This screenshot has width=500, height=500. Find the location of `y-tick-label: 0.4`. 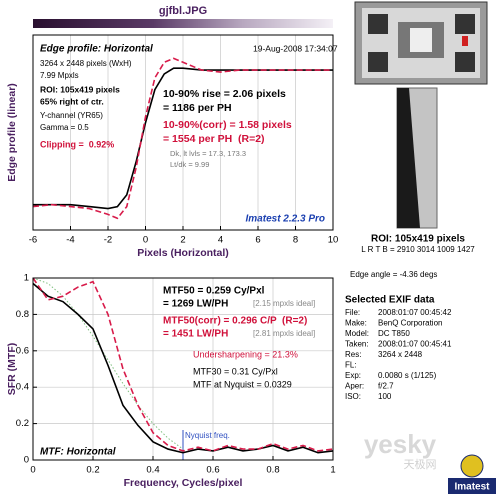

y-tick-label: 0.4 is located at coordinates (22, 387).